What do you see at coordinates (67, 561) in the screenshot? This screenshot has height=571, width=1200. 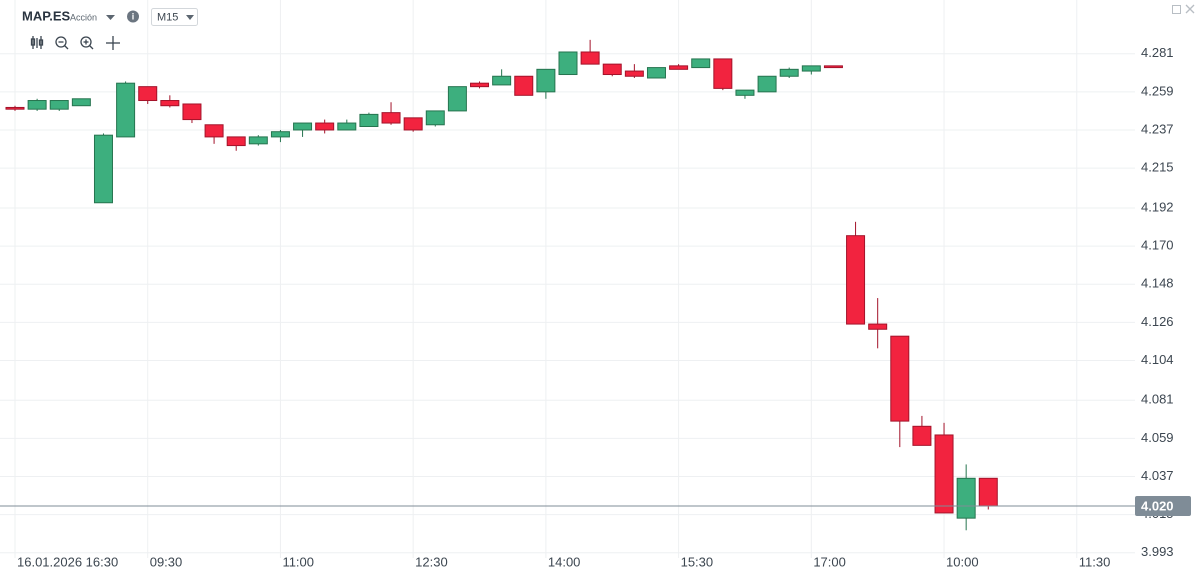 I see `x-tick-label: 16.01.2026 16:30` at bounding box center [67, 561].